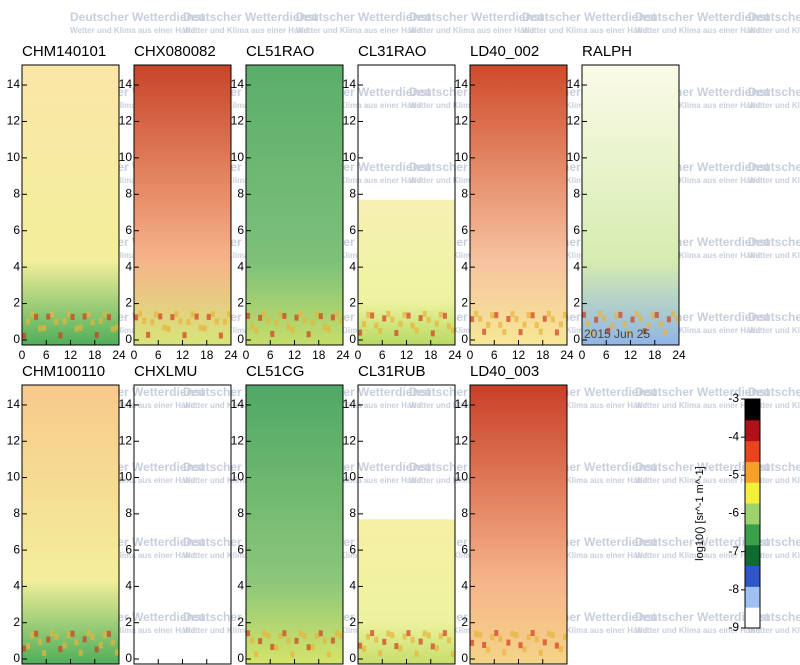  I want to click on colorbar-tick-label: -4, so click(733, 436).